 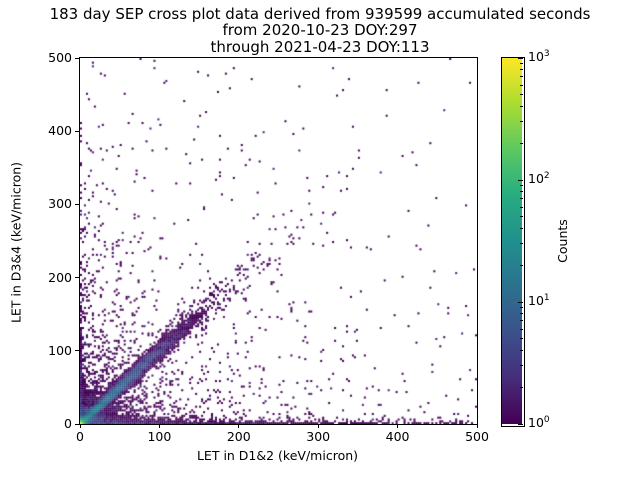 I want to click on title-line-3: through 2021-04-23 DOY:113, so click(x=320, y=46).